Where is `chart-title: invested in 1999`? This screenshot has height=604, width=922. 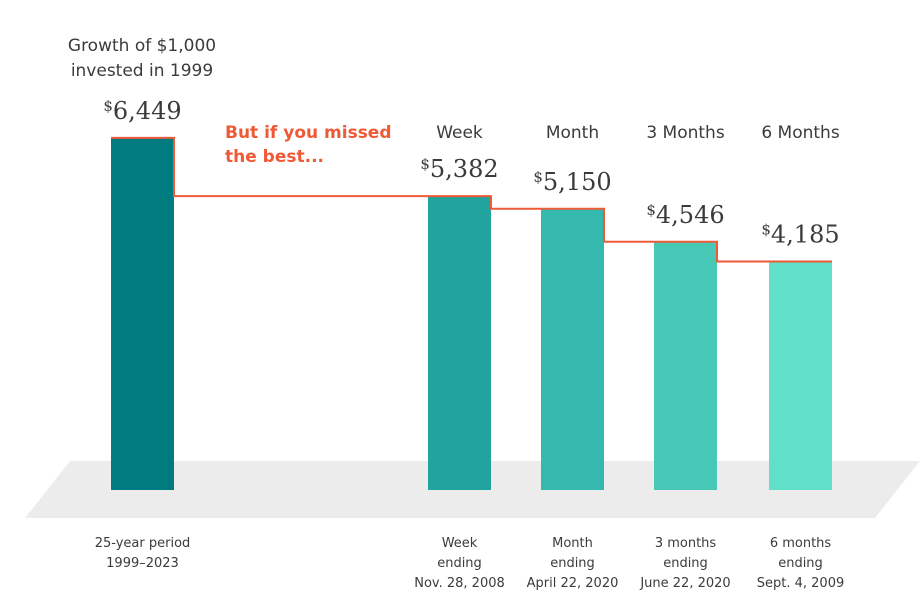 chart-title: invested in 1999 is located at coordinates (142, 71).